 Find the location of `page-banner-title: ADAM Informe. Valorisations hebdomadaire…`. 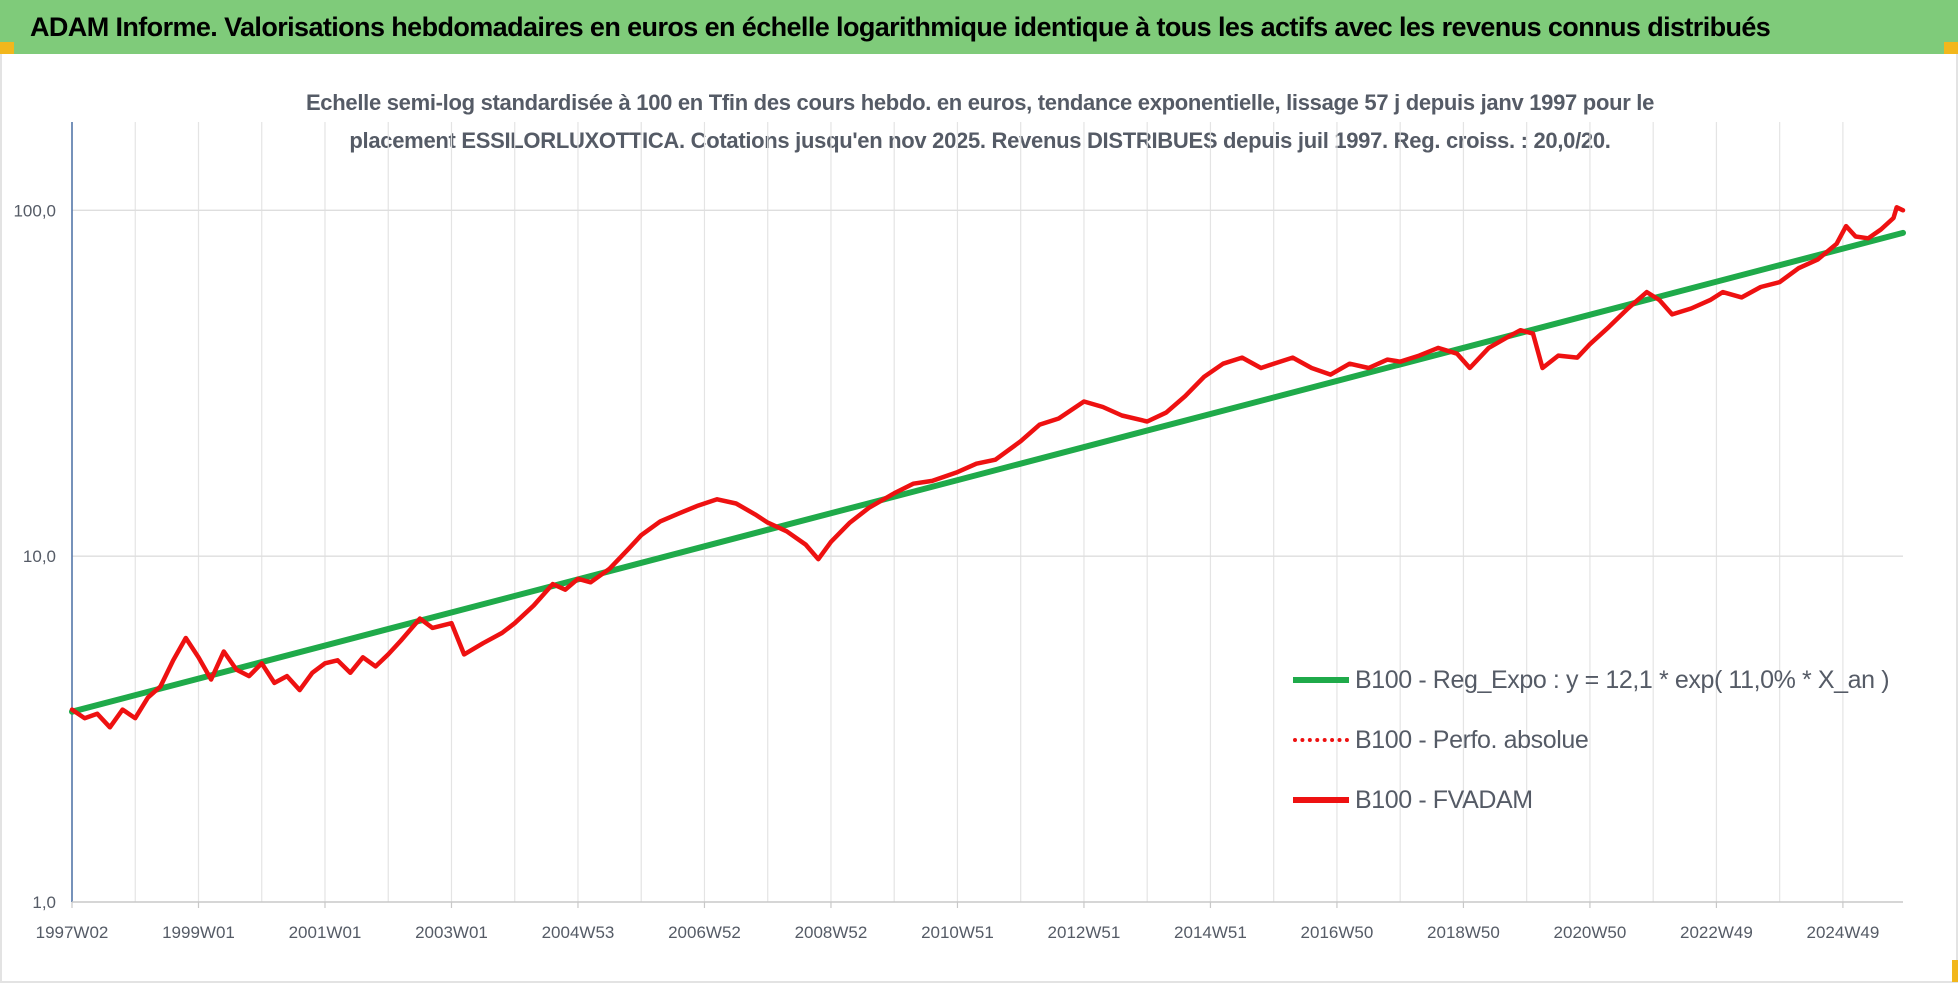

page-banner-title: ADAM Informe. Valorisations hebdomadaire… is located at coordinates (979, 27).